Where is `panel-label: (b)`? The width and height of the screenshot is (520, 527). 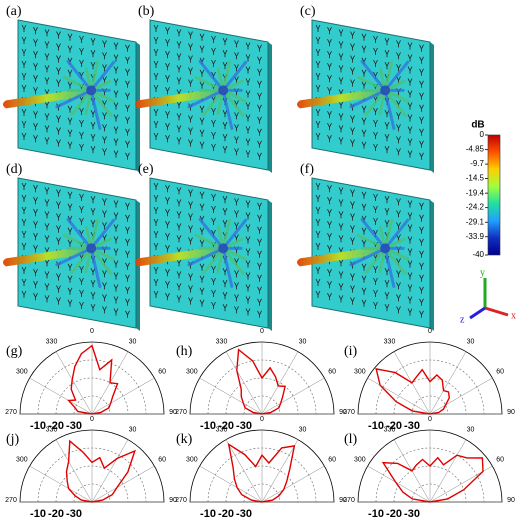
panel-label: (b) is located at coordinates (146, 11).